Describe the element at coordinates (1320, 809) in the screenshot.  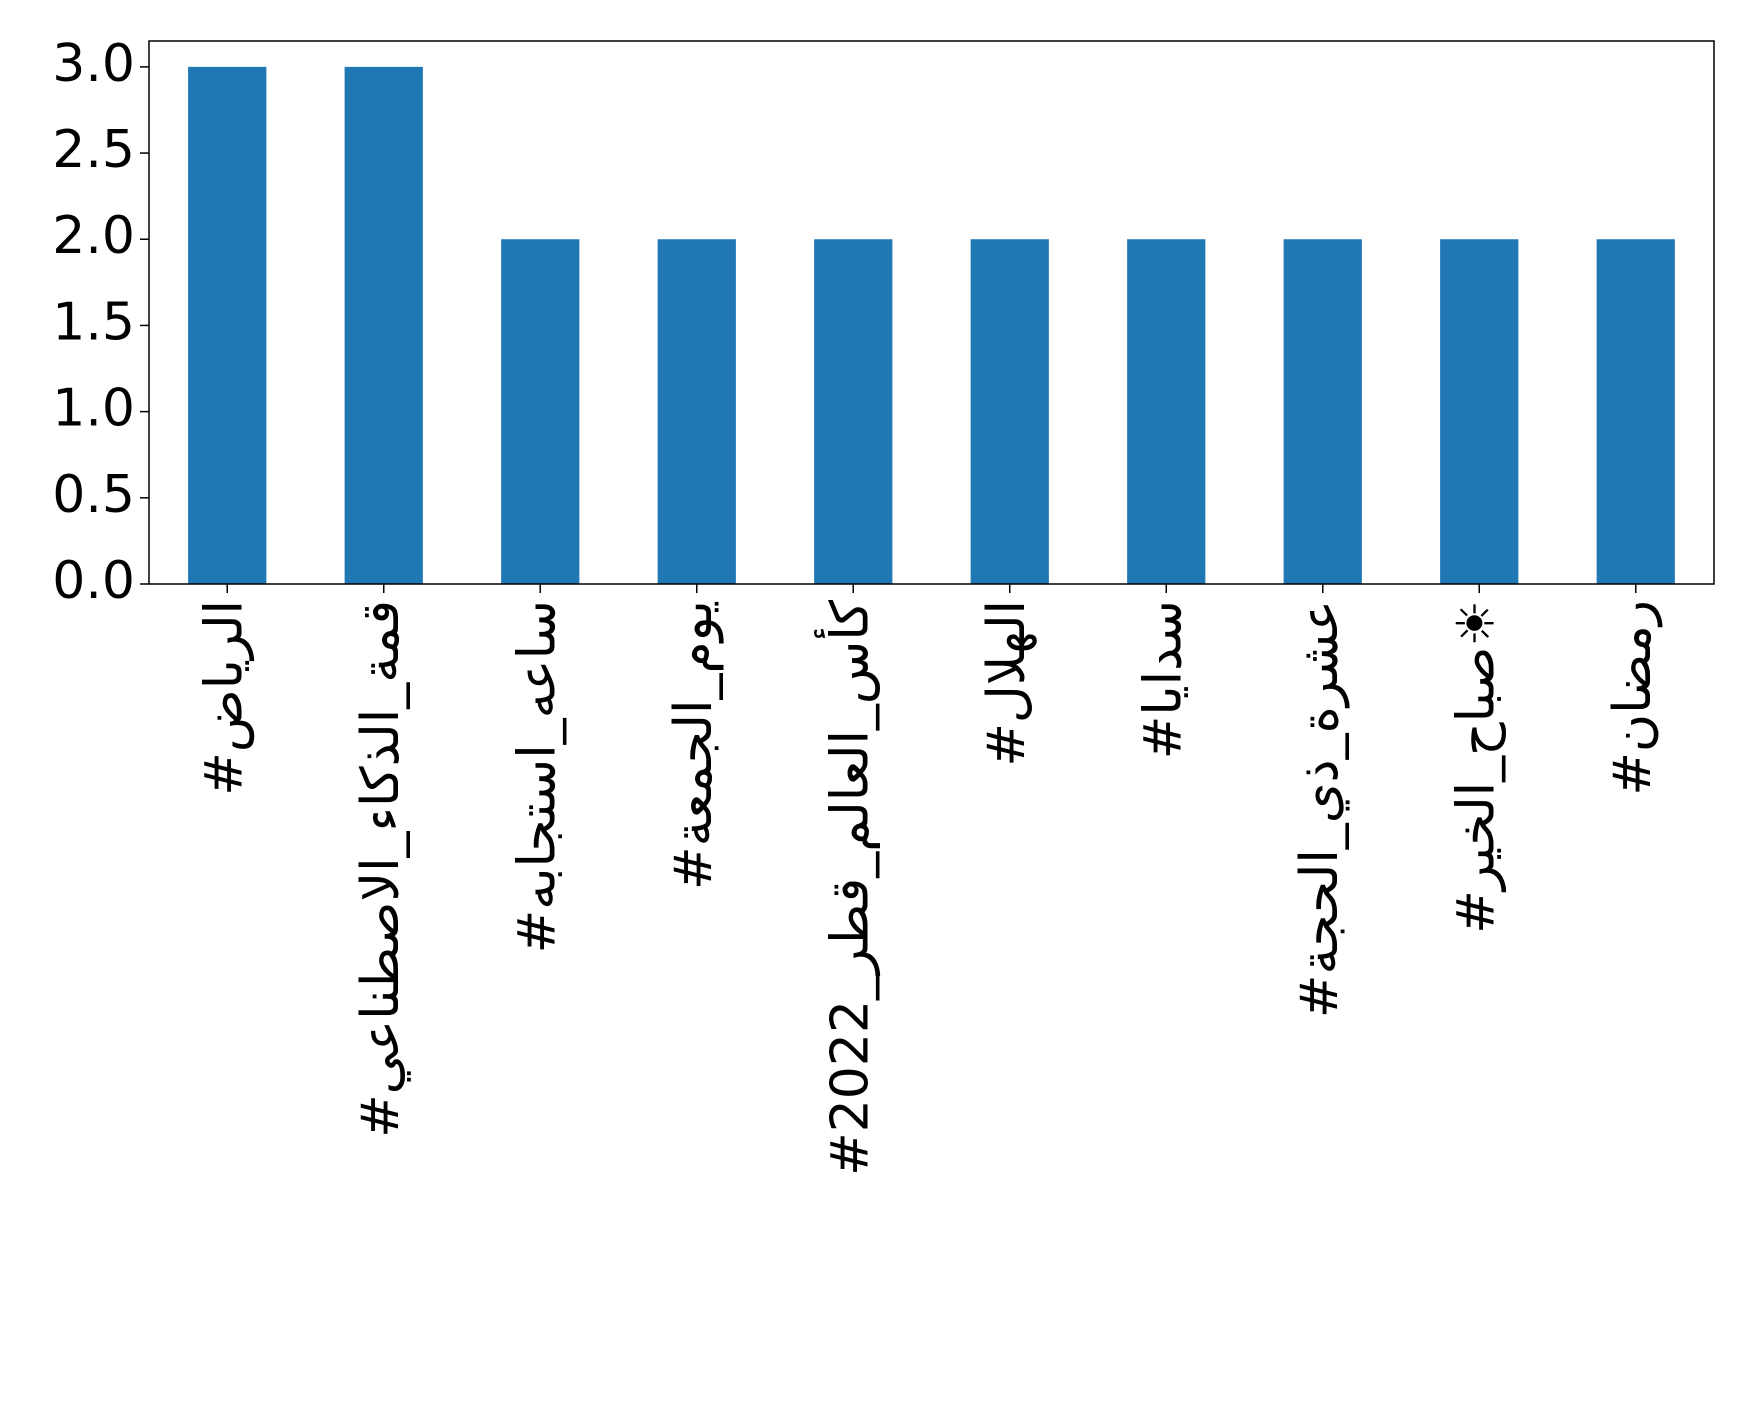
I see `x-tick-label: #عشرة_ذي_الحجة` at that location.